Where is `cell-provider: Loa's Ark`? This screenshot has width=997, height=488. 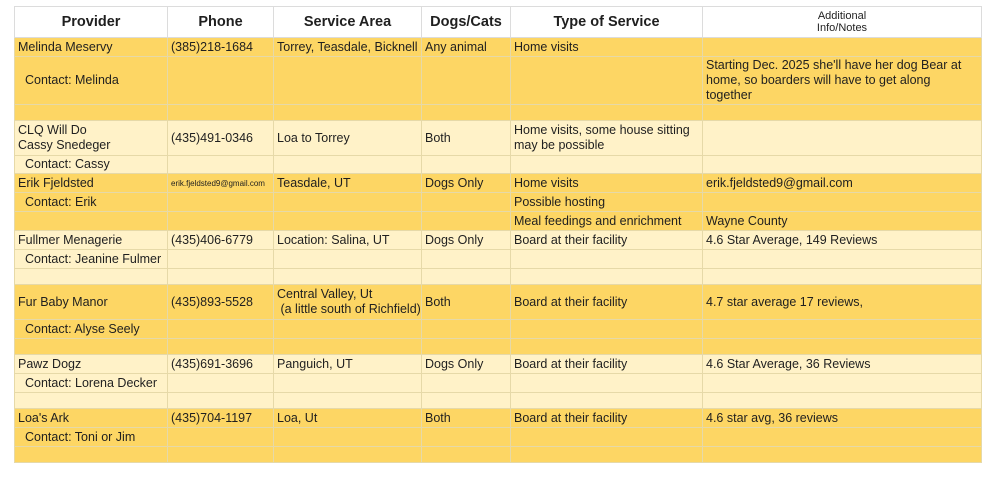 cell-provider: Loa's Ark is located at coordinates (91, 418).